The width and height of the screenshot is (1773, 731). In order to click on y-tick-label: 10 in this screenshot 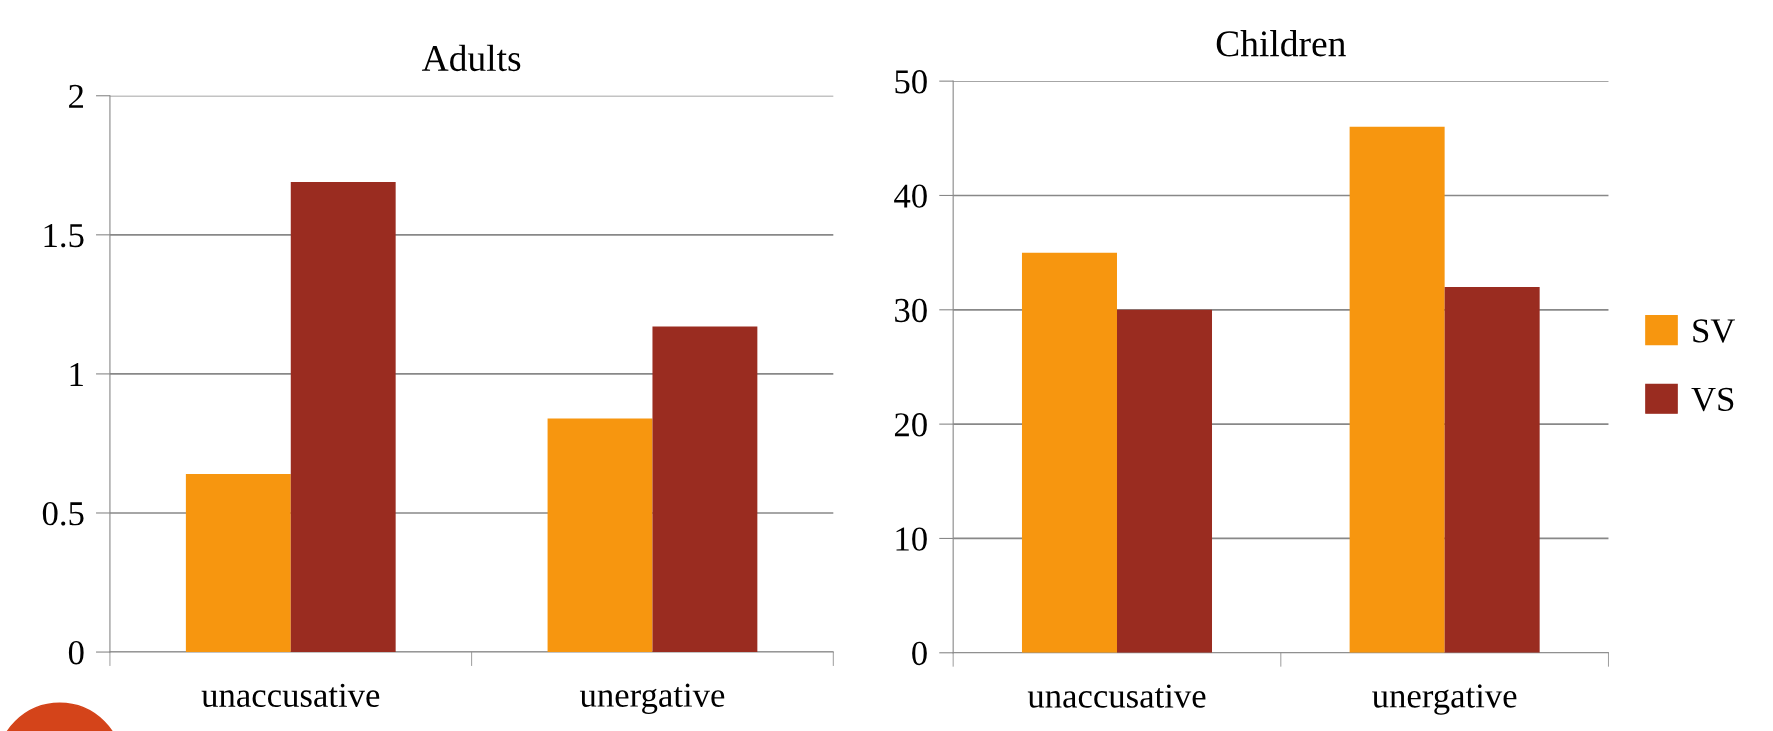, I will do `click(911, 539)`.